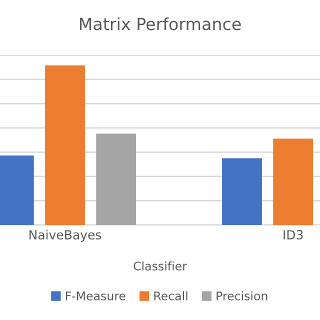  I want to click on x-tick-label: NaiveBayes, so click(66, 236).